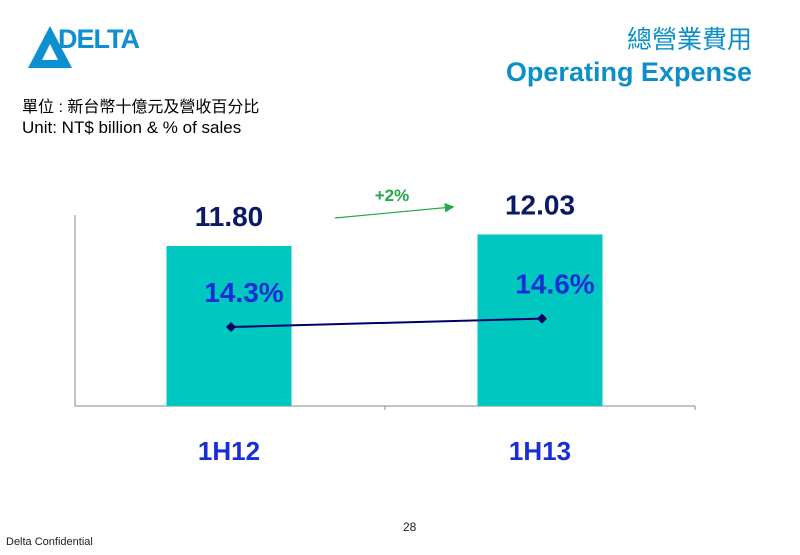 The image size is (800, 555). Describe the element at coordinates (689, 40) in the screenshot. I see `page-title-chinese: 總營業費用` at that location.